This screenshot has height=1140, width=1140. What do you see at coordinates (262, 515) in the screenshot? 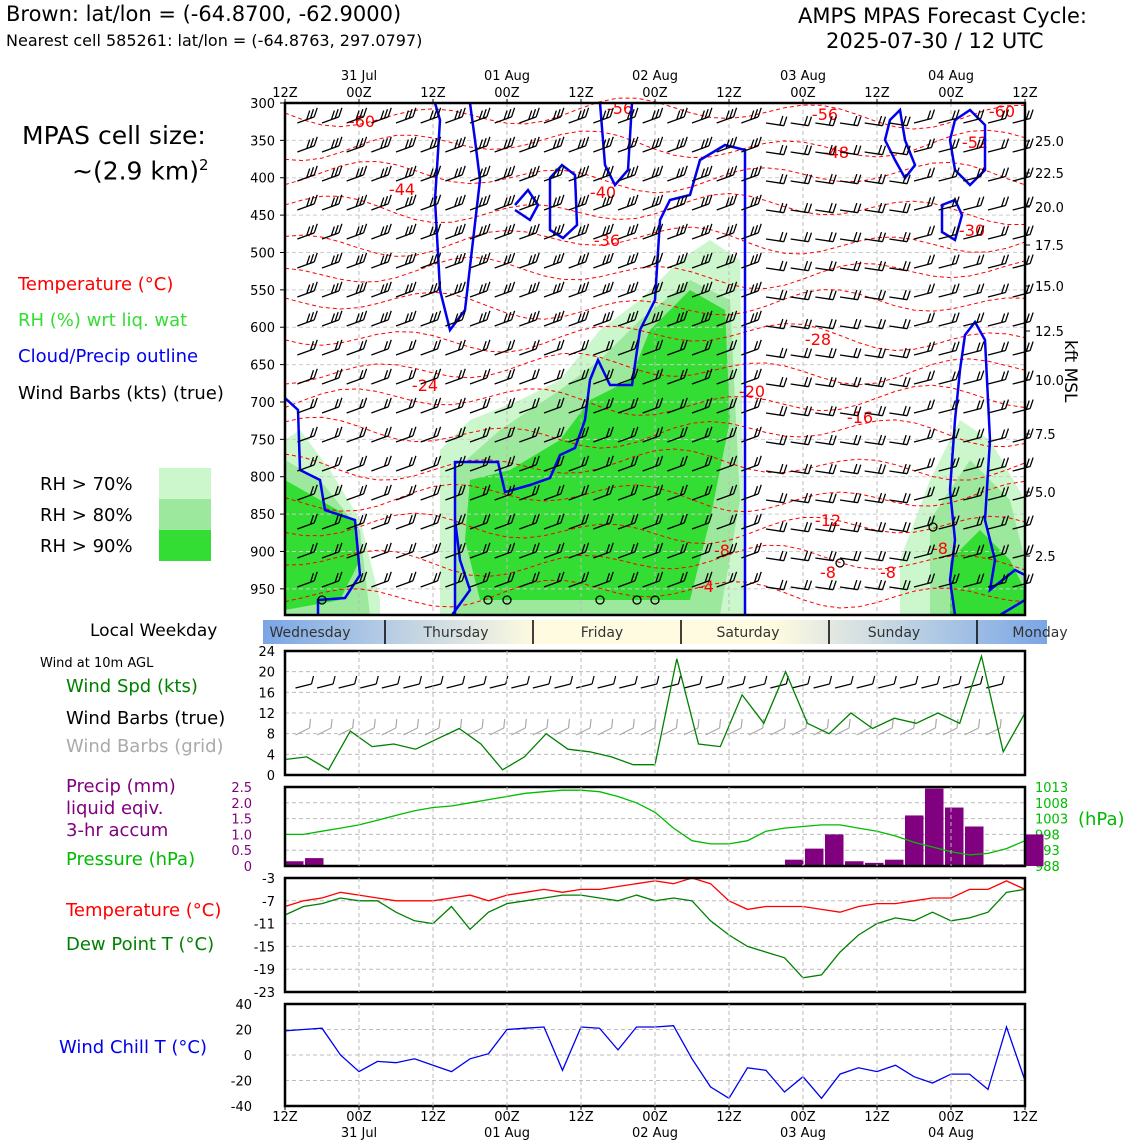
I see `pressure-tick-label: 850` at bounding box center [262, 515].